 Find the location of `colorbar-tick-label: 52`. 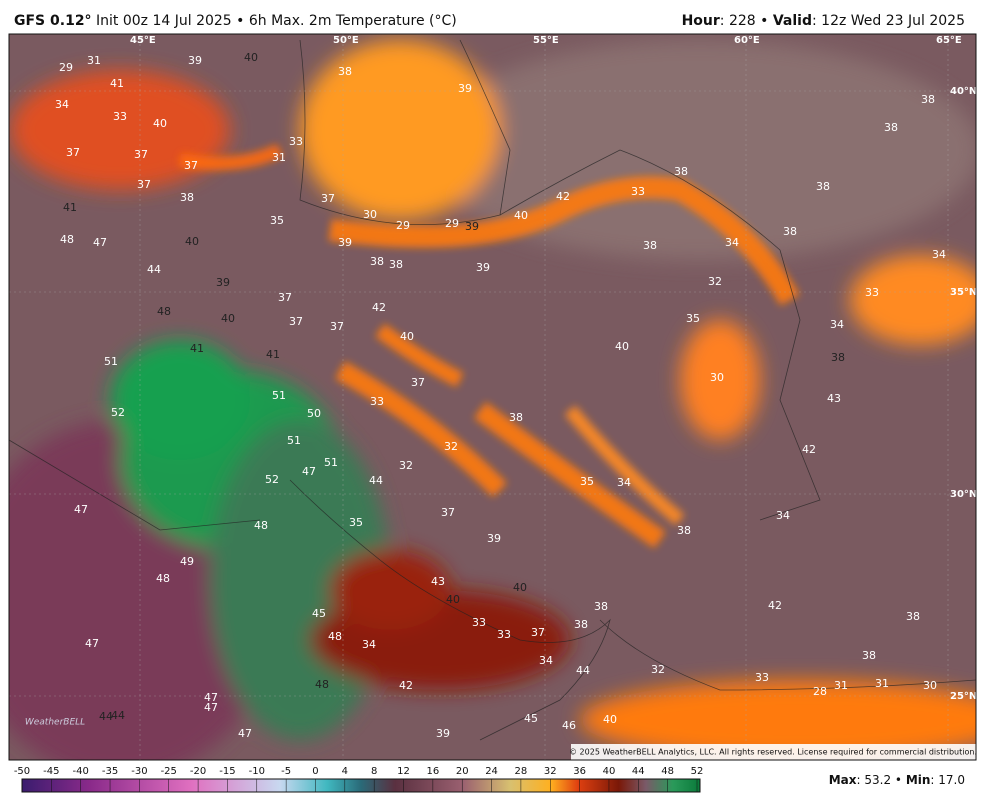

colorbar-tick-label: 52 is located at coordinates (697, 771).